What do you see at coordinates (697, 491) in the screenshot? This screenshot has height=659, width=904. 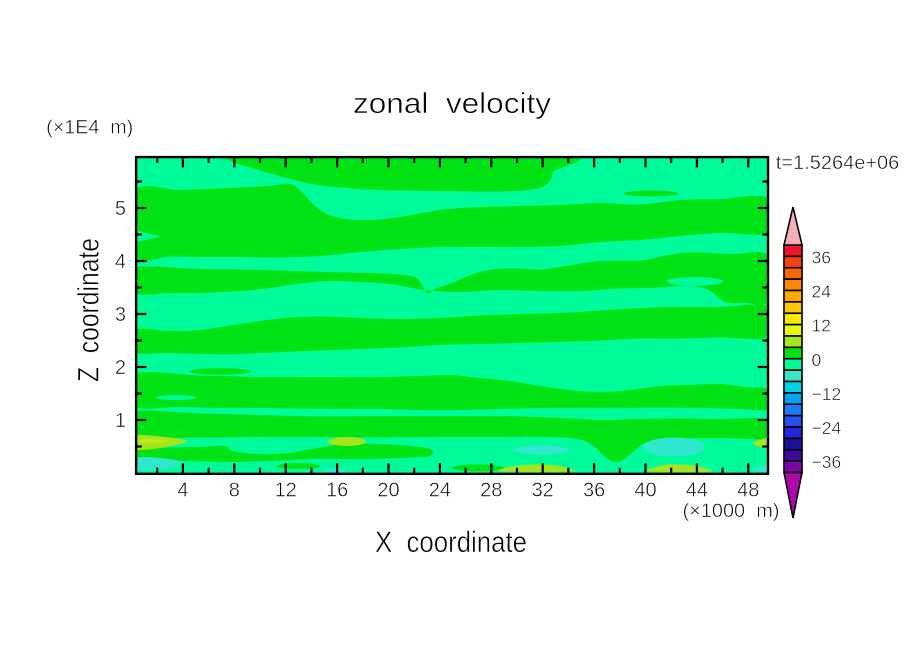 I see `svg-text: 44` at bounding box center [697, 491].